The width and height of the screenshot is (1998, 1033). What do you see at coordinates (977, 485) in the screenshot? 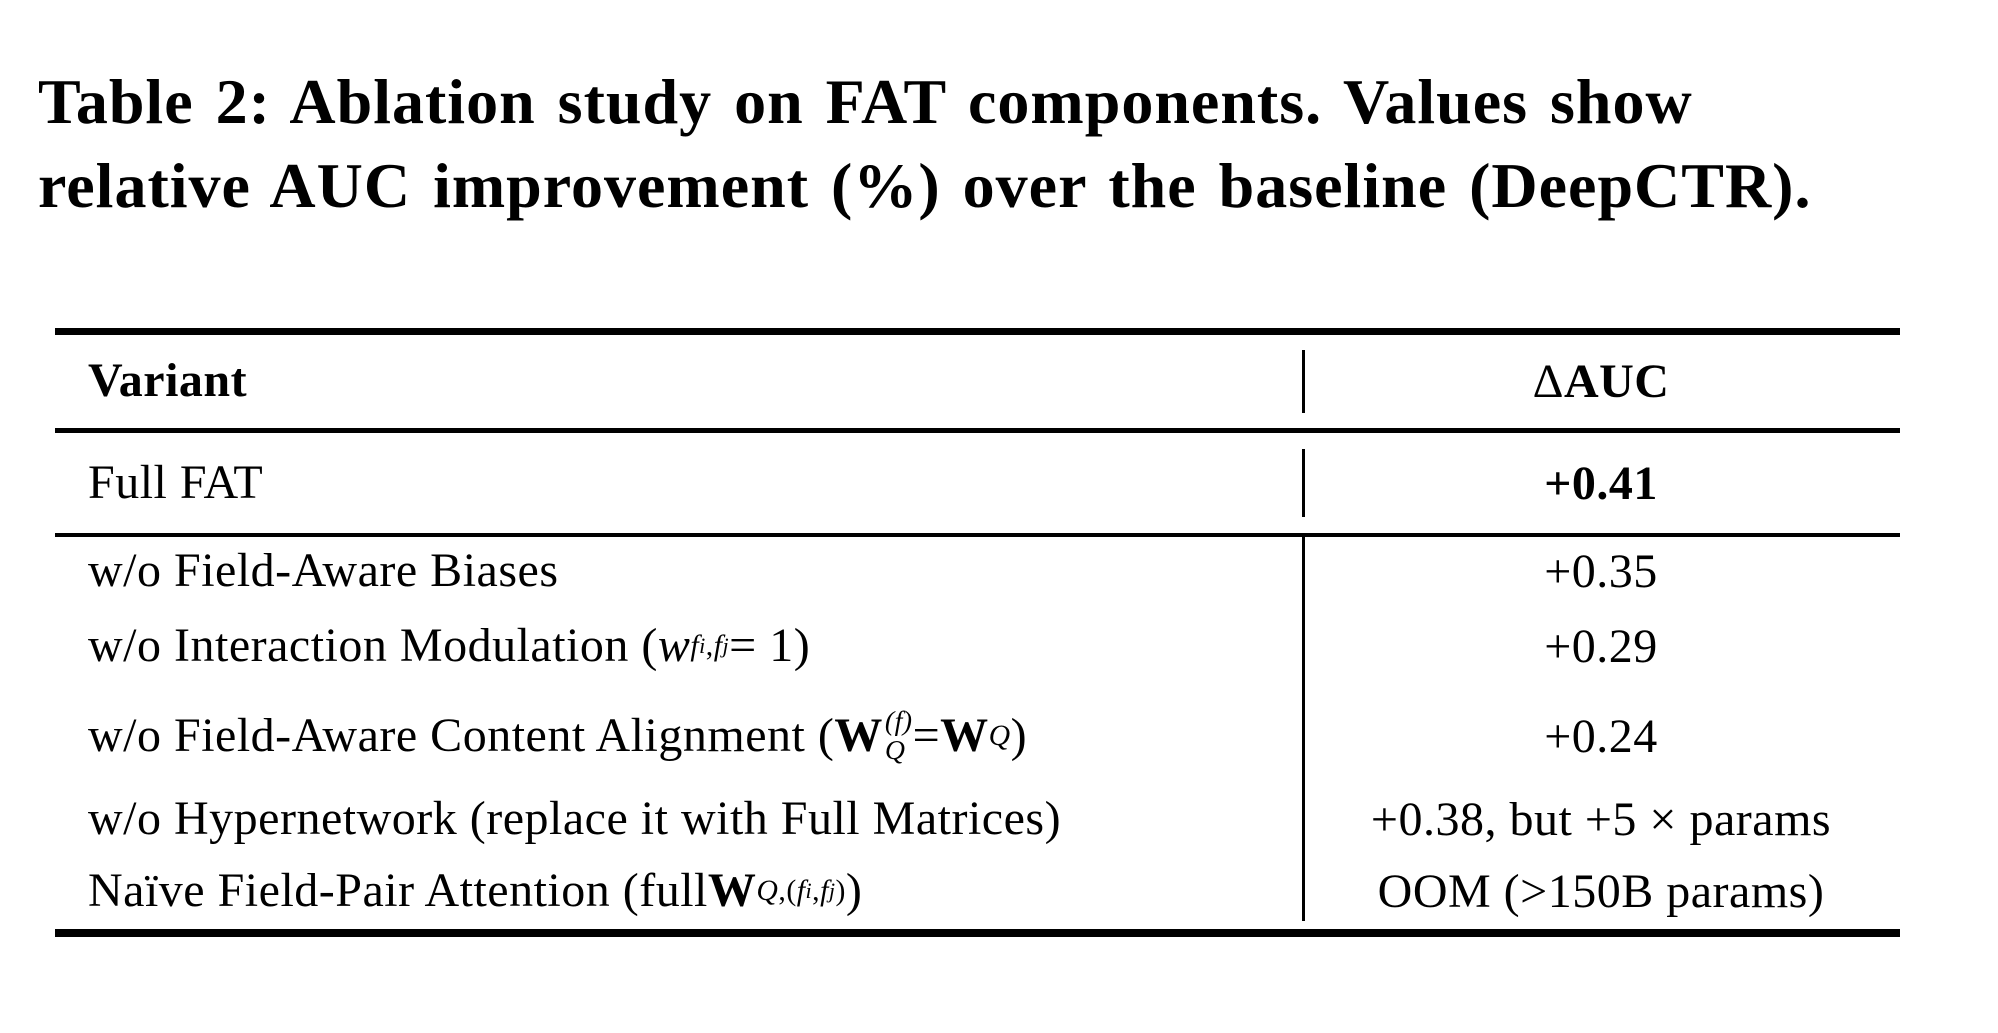
I see `full-fat-row: Full FAT +0.41` at bounding box center [977, 485].